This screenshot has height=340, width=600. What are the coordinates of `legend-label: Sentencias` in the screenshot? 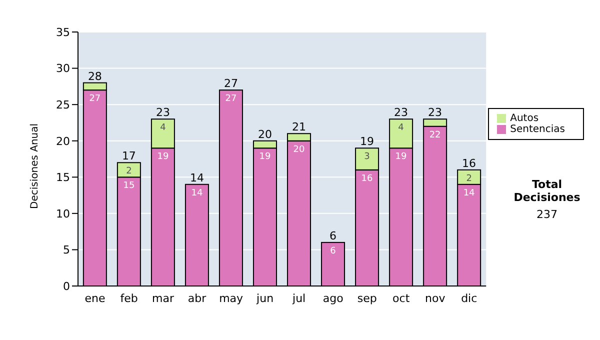 It's located at (537, 129).